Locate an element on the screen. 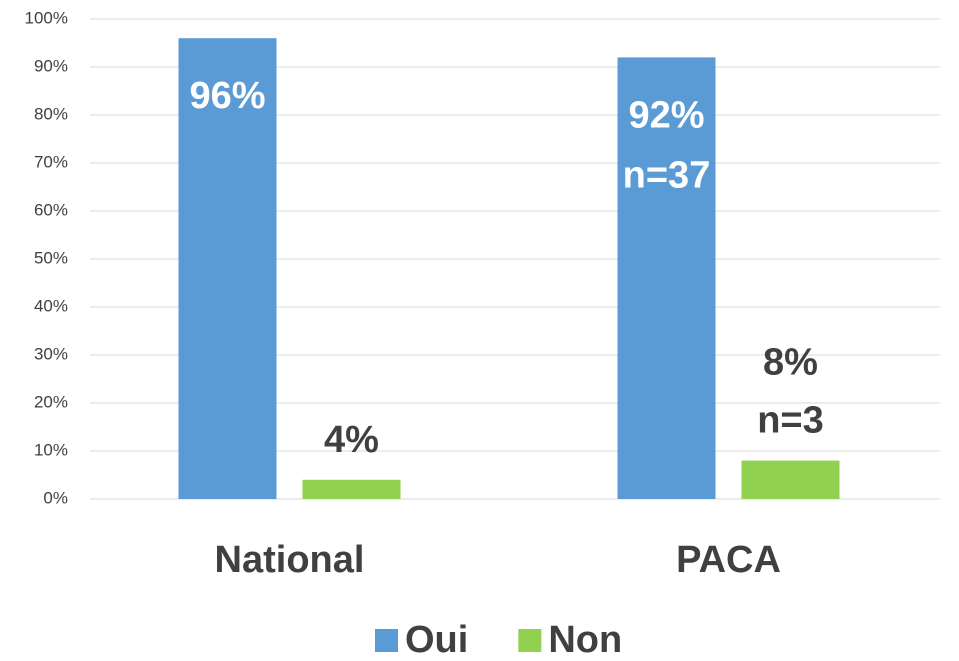 The width and height of the screenshot is (959, 661). value-label: n=3 is located at coordinates (790, 421).